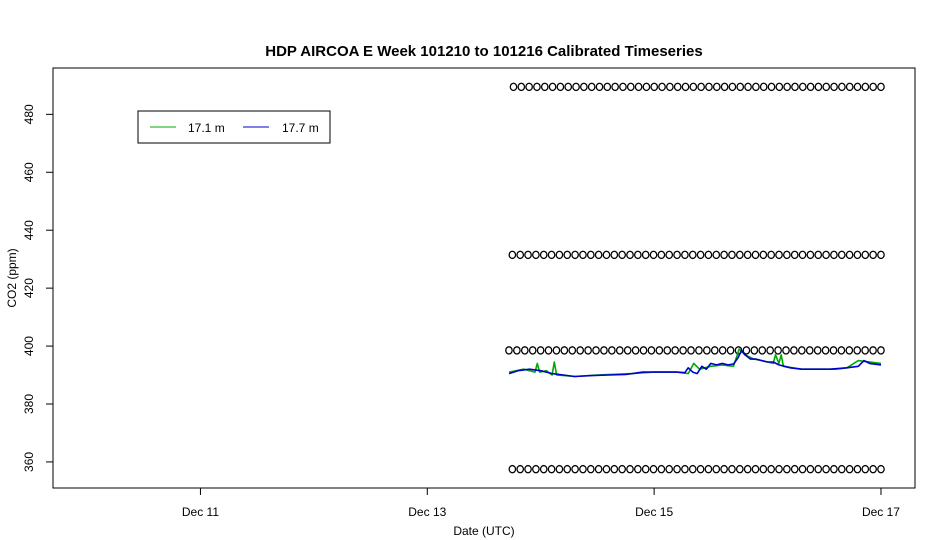 The width and height of the screenshot is (936, 540). I want to click on series-line, so click(695, 363).